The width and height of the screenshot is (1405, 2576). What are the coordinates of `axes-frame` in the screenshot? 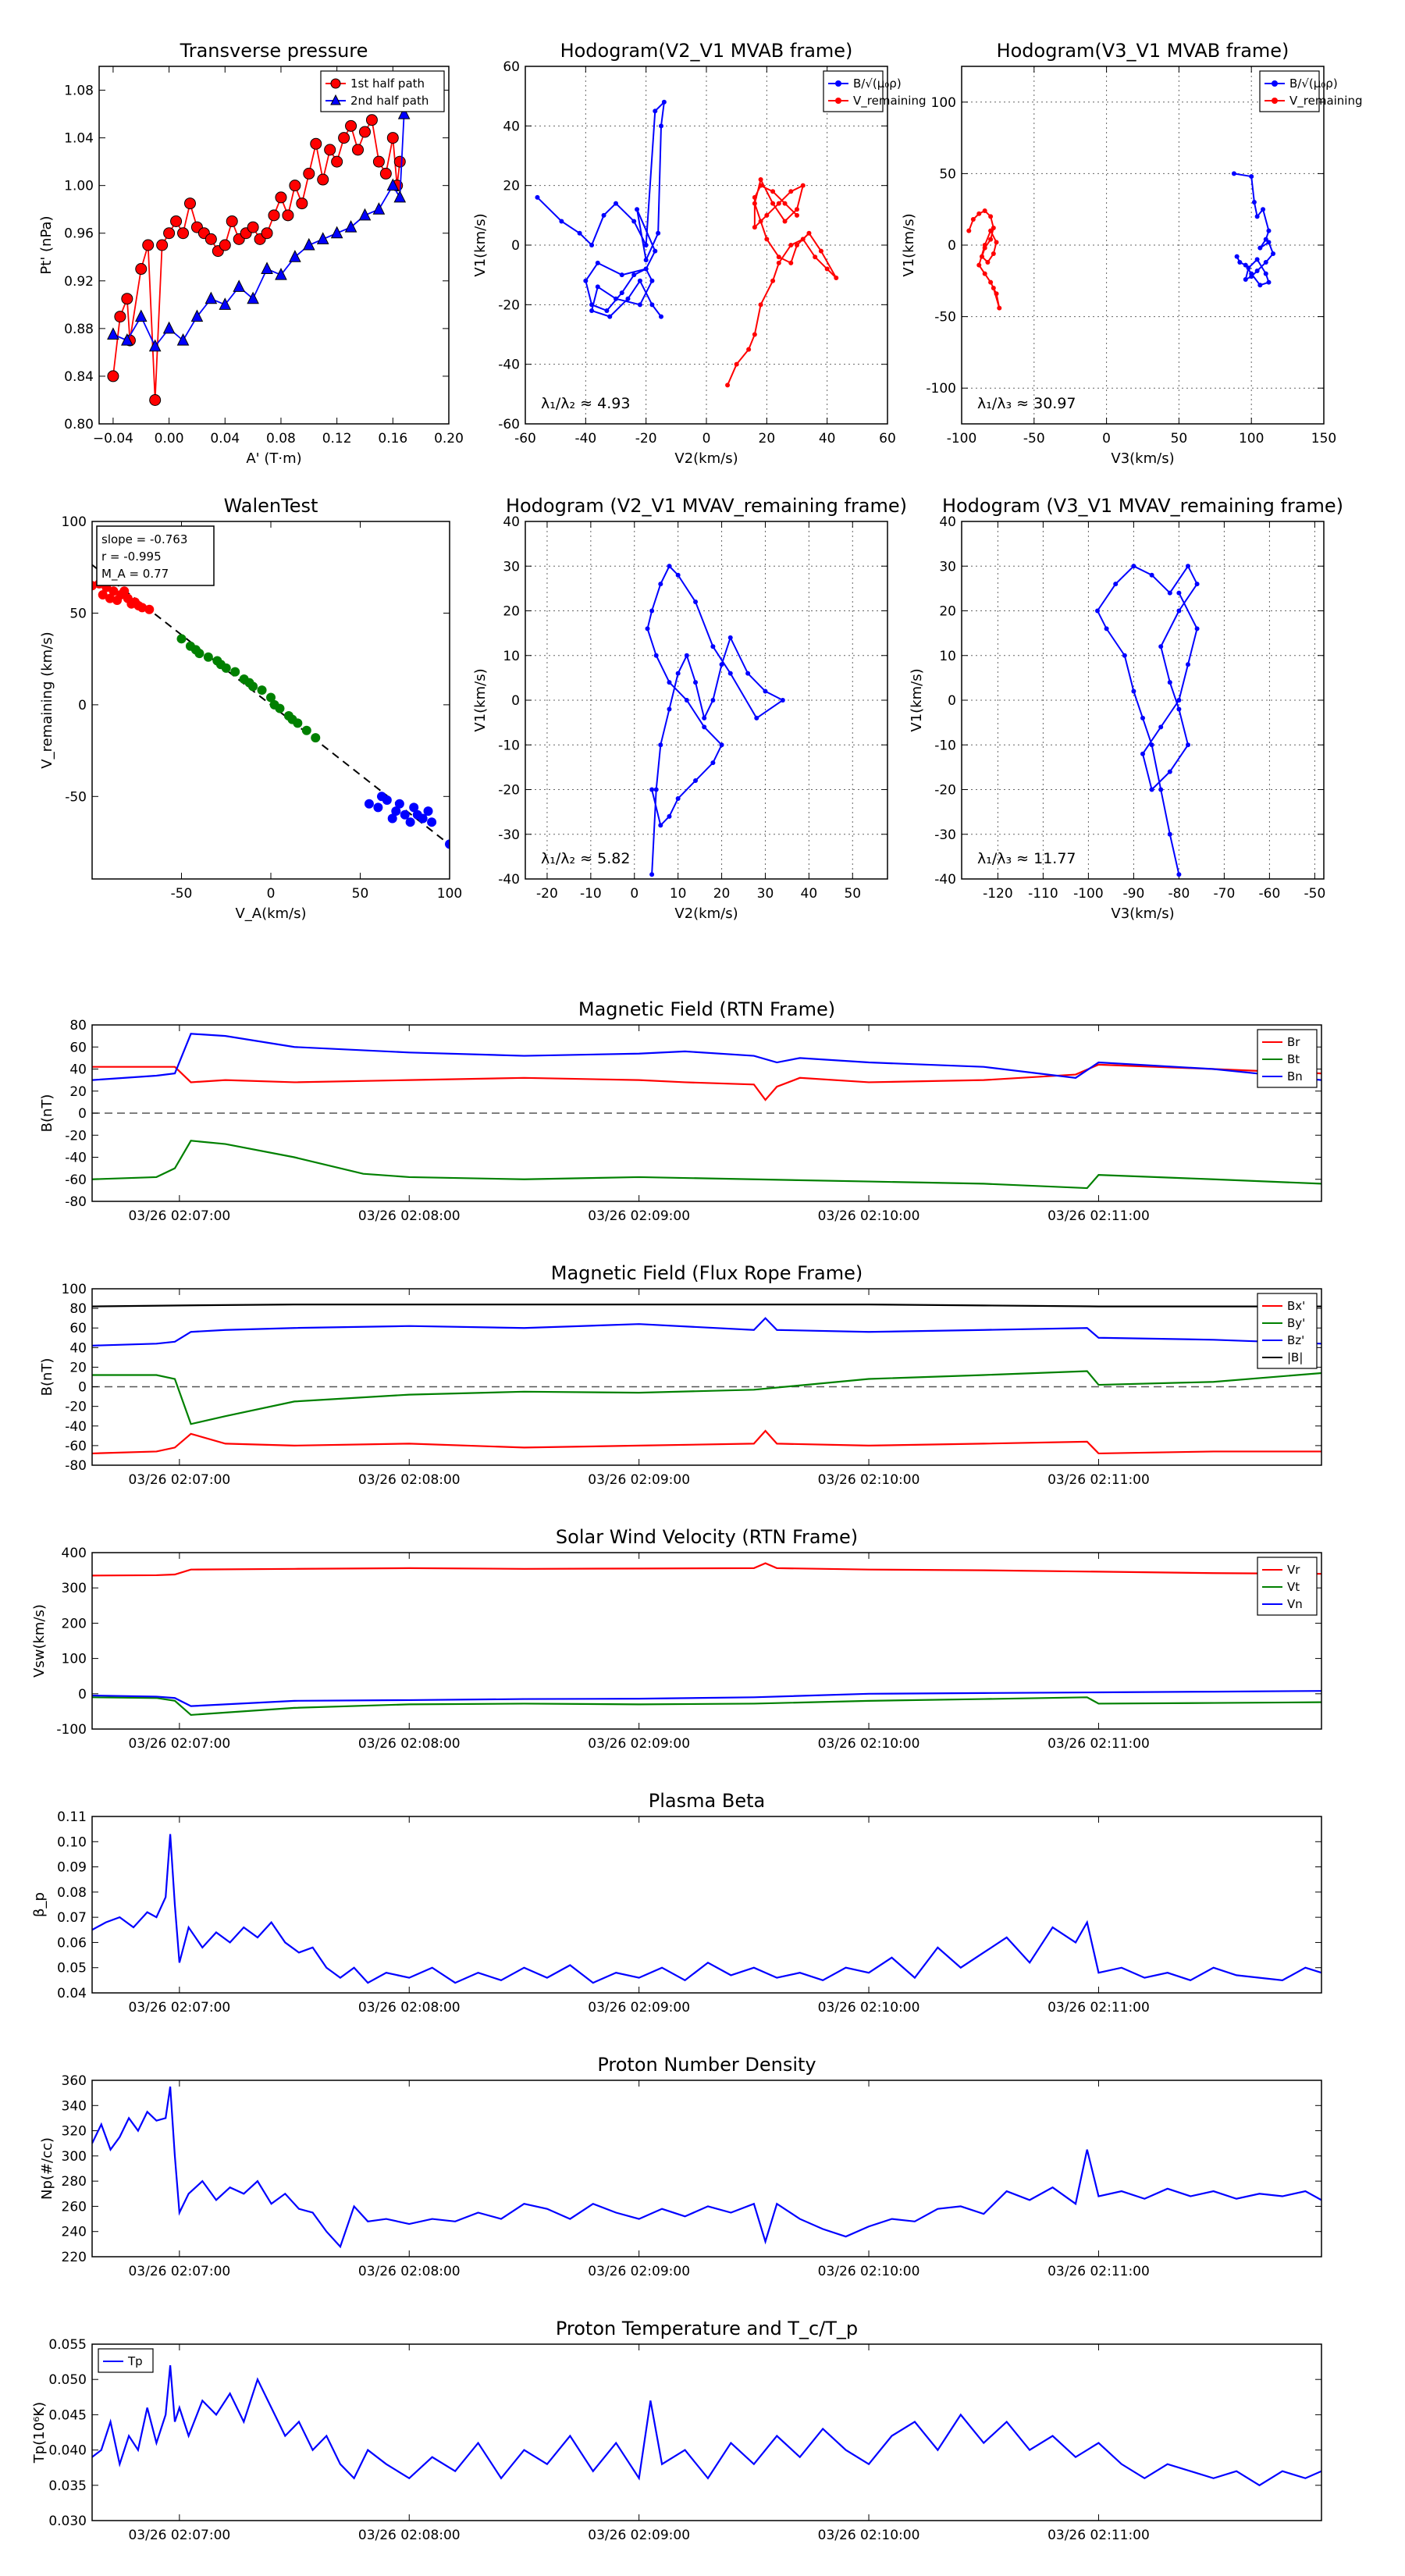 It's located at (707, 2432).